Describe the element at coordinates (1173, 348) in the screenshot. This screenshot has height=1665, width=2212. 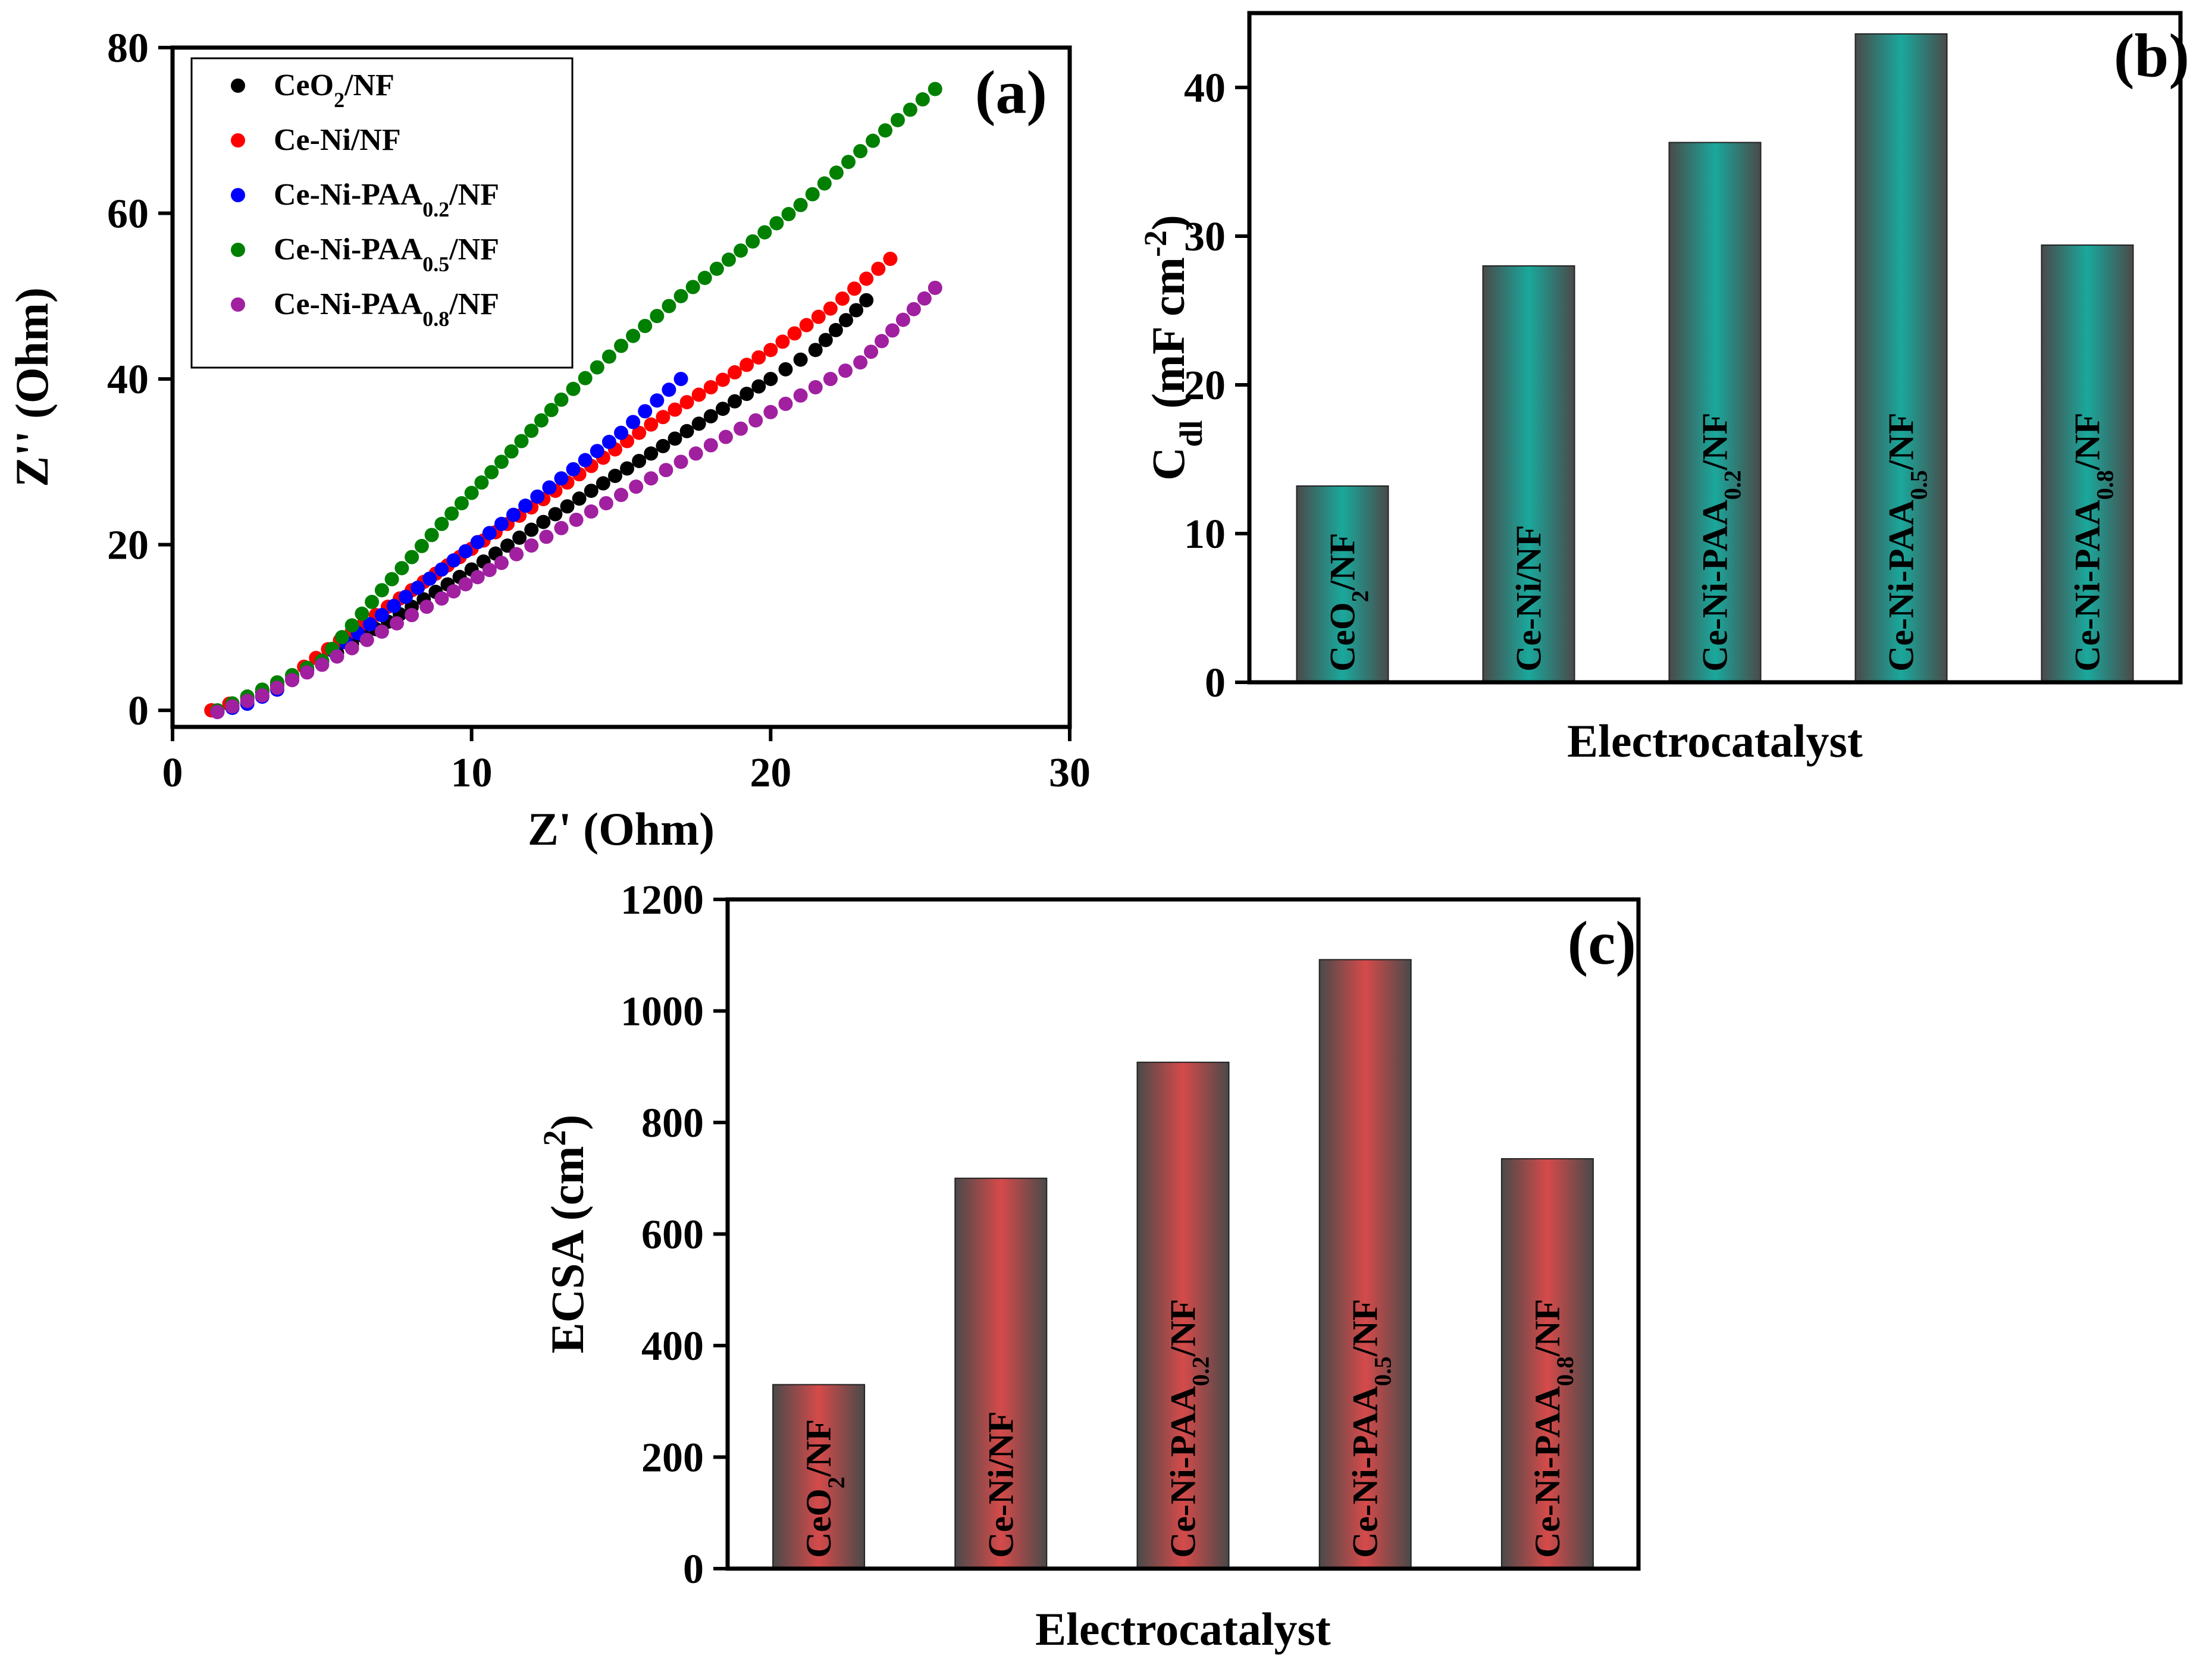
I see `y-axis-title: Cdl (mF cm-2)` at that location.